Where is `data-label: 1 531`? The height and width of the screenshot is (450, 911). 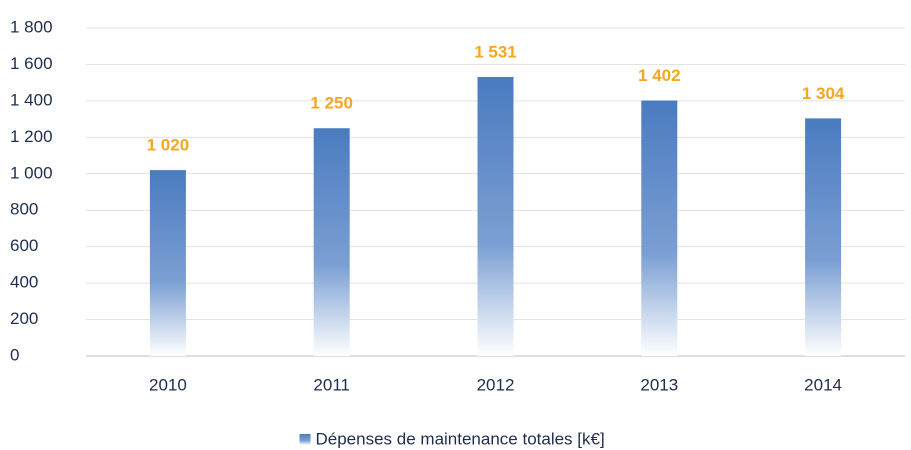 data-label: 1 531 is located at coordinates (495, 52).